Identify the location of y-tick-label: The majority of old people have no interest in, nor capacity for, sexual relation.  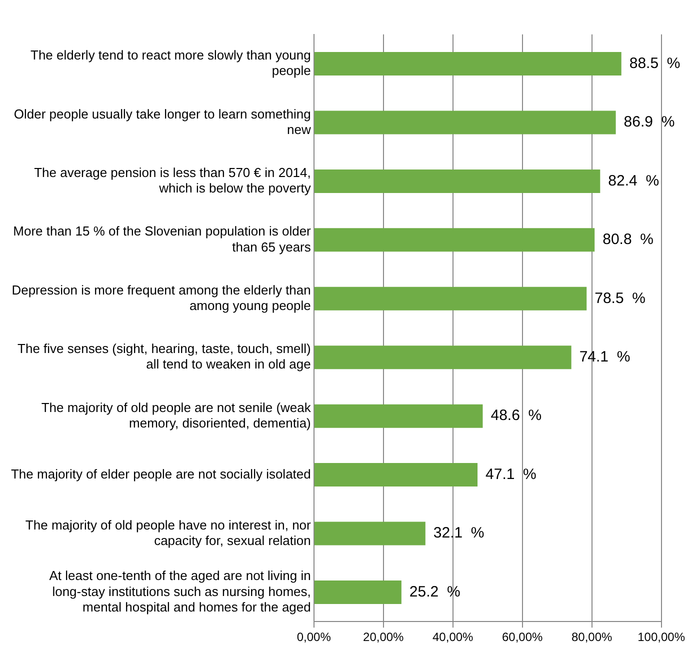
(168, 532).